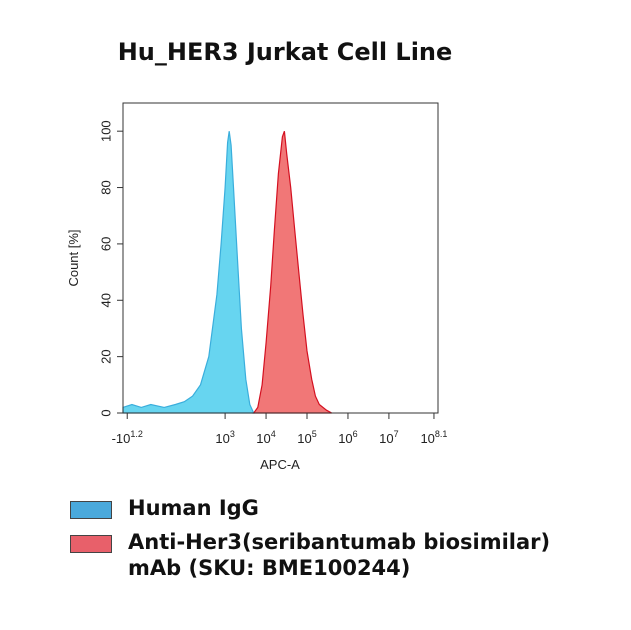 The width and height of the screenshot is (631, 630). Describe the element at coordinates (105, 131) in the screenshot. I see `y-tick-label: 100` at that location.